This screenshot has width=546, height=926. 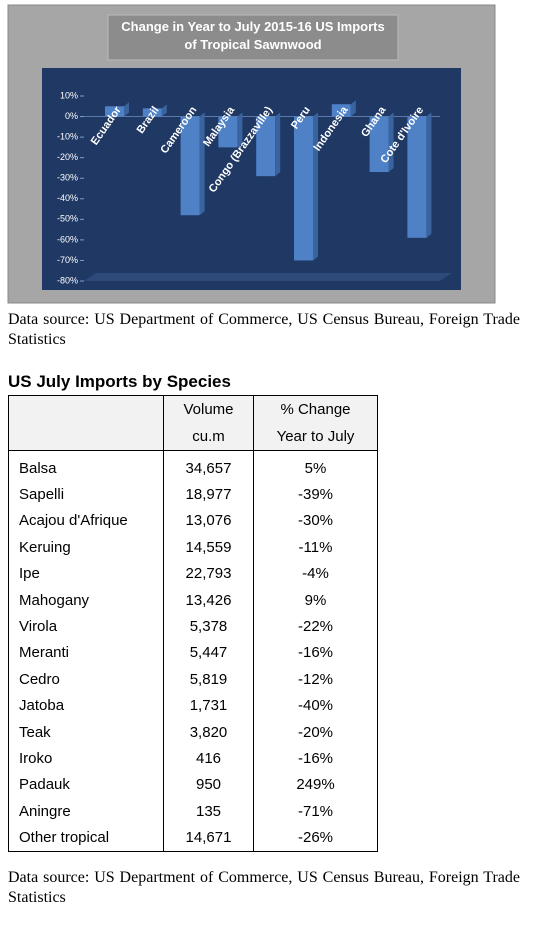 What do you see at coordinates (86, 494) in the screenshot?
I see `table-cell: Sapelli` at bounding box center [86, 494].